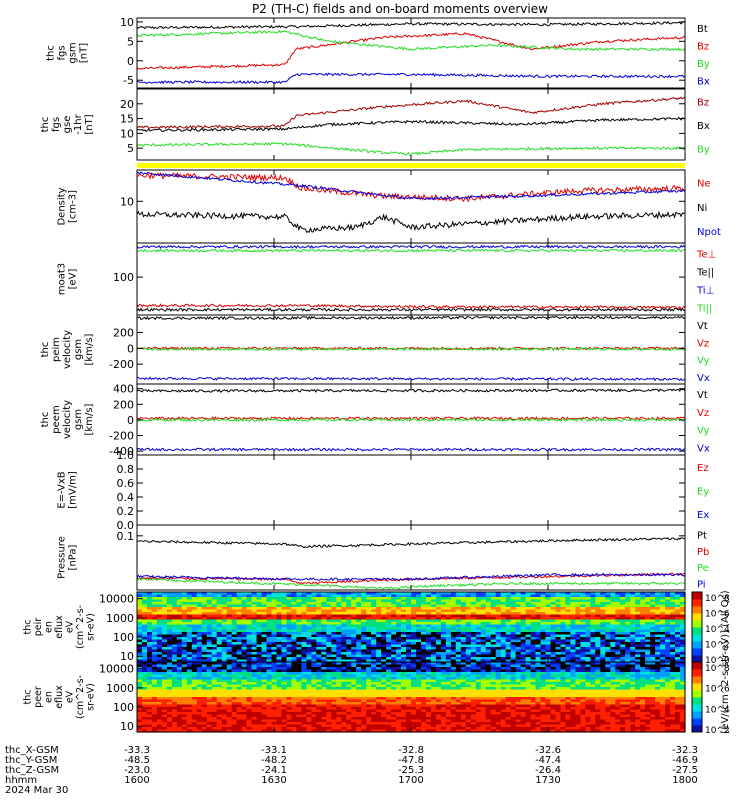 This screenshot has width=750, height=800. I want to click on ytick-label: -5, so click(128, 80).